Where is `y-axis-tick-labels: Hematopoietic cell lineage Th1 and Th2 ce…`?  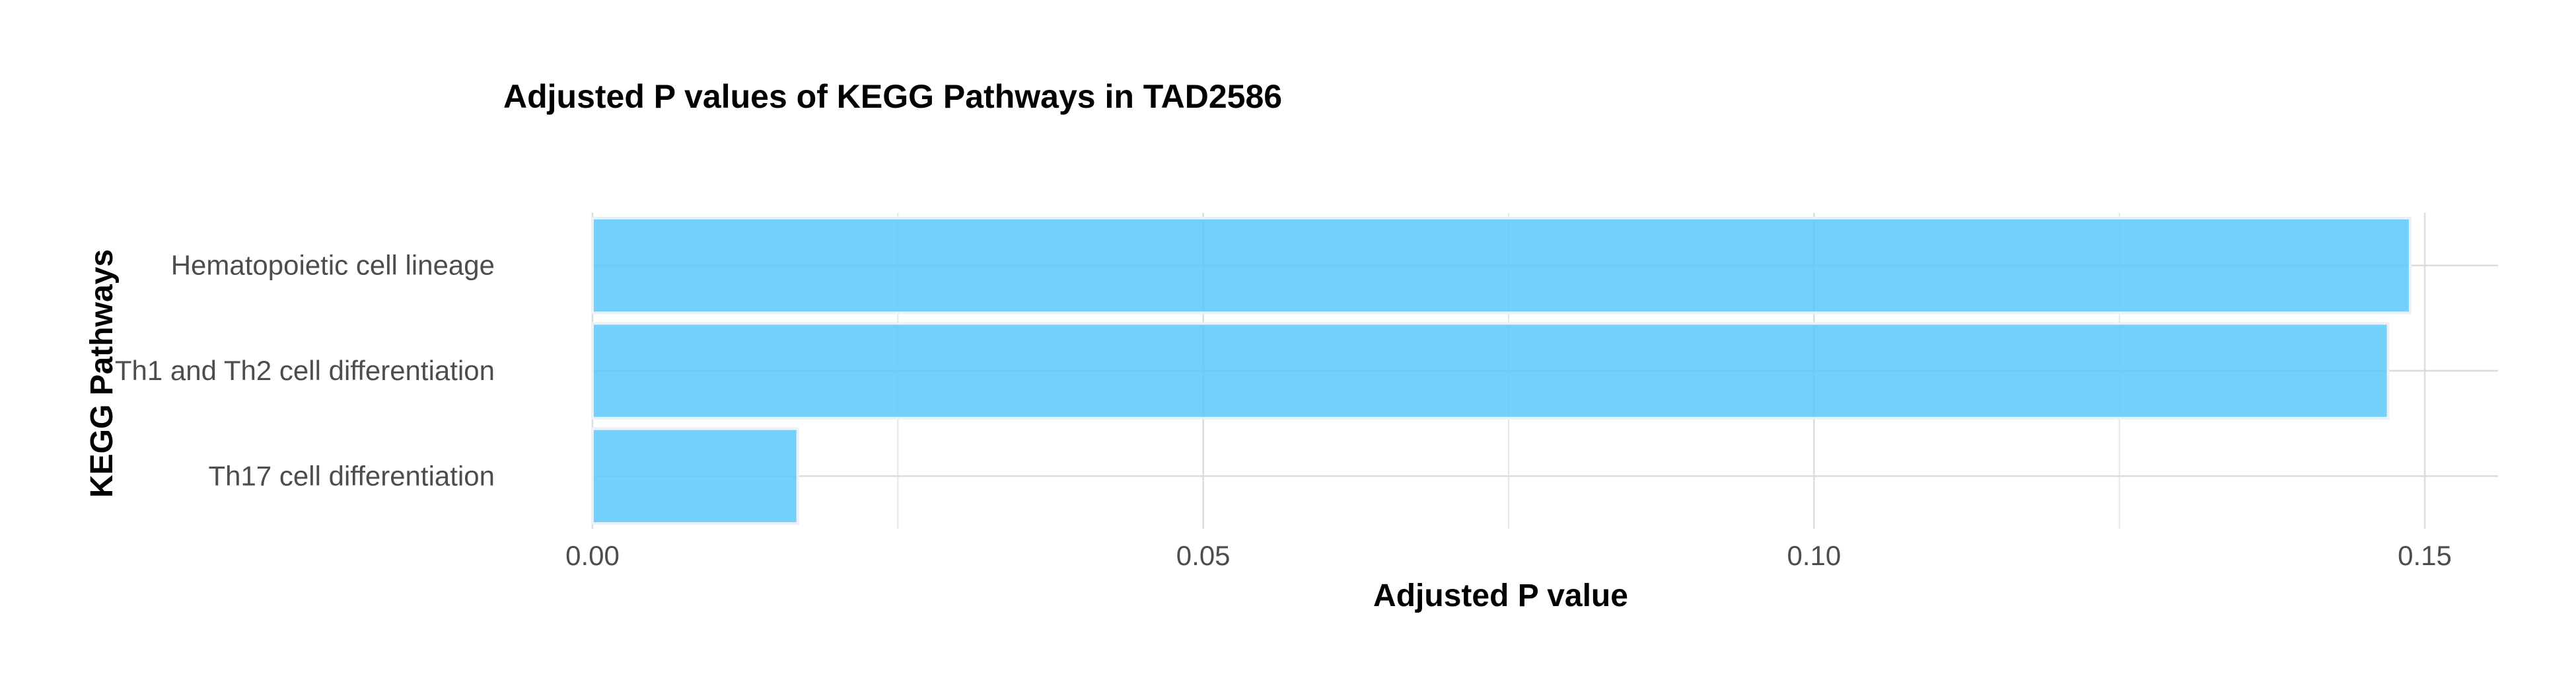 y-axis-tick-labels: Hematopoietic cell lineage Th1 and Th2 ce… is located at coordinates (305, 371).